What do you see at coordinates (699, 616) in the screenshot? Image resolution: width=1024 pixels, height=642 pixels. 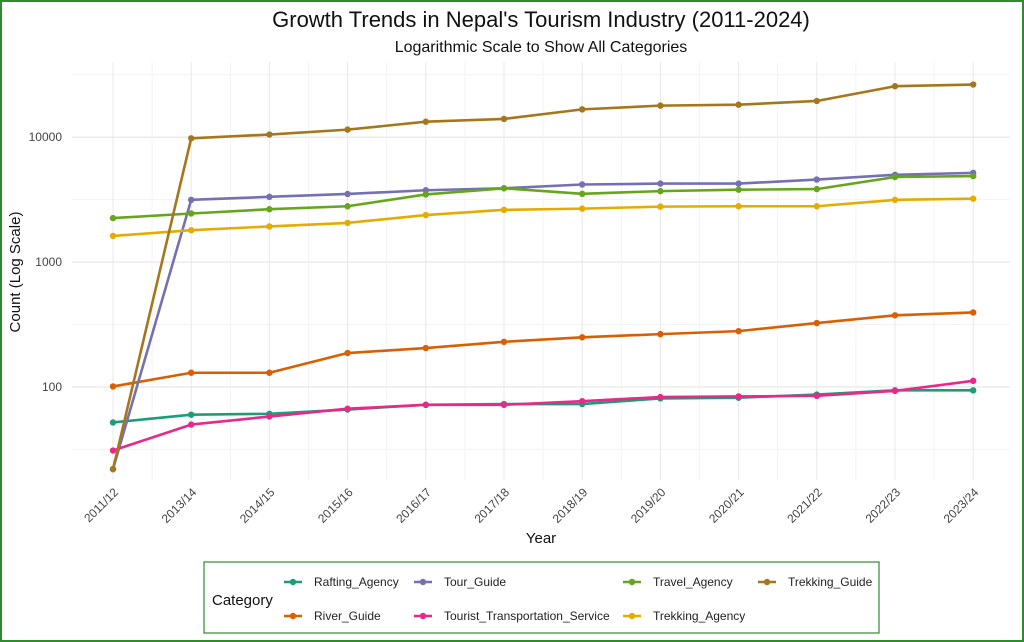 I see `legend-label: Trekking_Agency` at bounding box center [699, 616].